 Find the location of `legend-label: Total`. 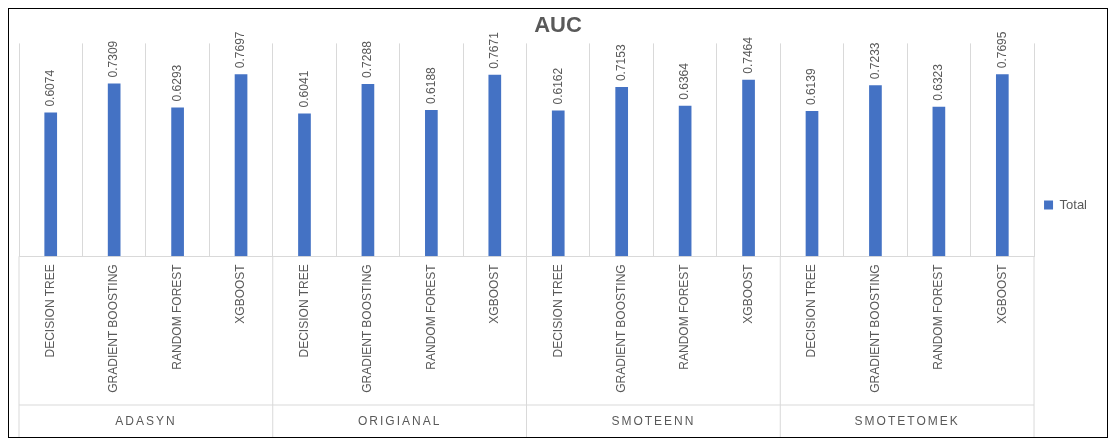

legend-label: Total is located at coordinates (1073, 204).